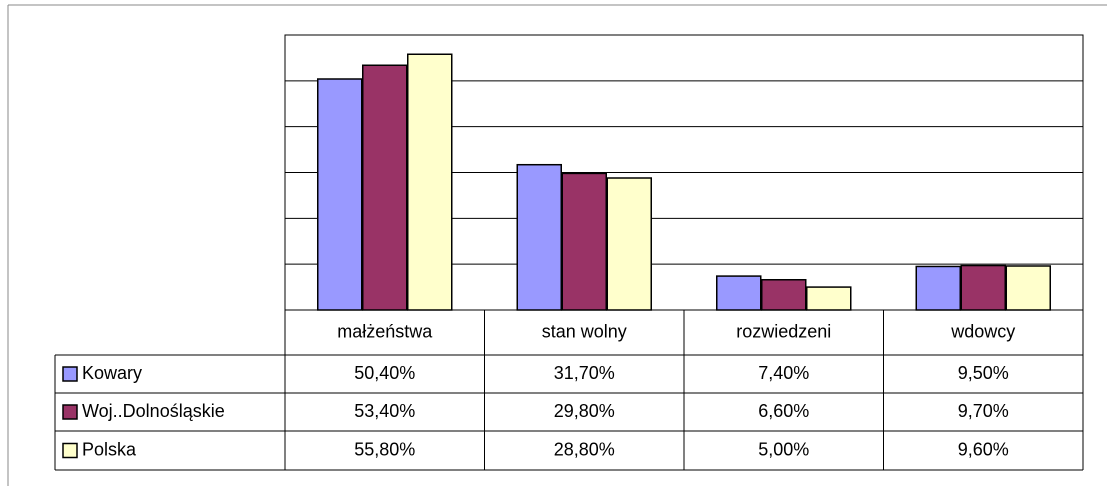  What do you see at coordinates (584, 449) in the screenshot?
I see `data-label: 28,80%` at bounding box center [584, 449].